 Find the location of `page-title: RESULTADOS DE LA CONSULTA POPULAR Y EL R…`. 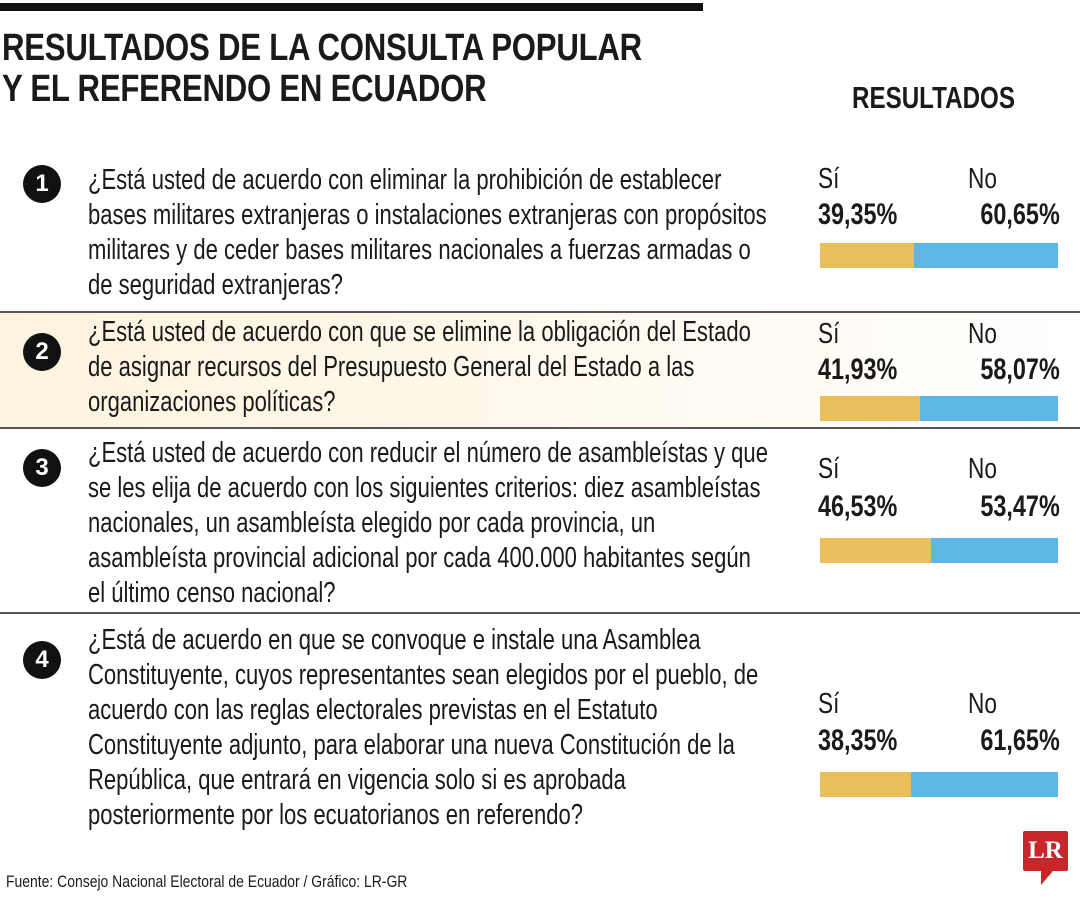

page-title: RESULTADOS DE LA CONSULTA POPULAR Y EL R… is located at coordinates (322, 69).